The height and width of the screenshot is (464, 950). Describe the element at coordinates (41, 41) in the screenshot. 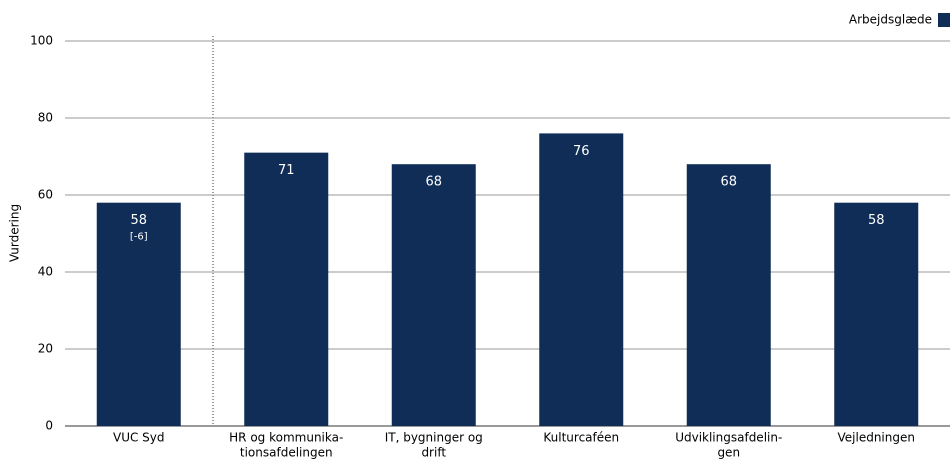

I see `y-tick-label: 100` at that location.